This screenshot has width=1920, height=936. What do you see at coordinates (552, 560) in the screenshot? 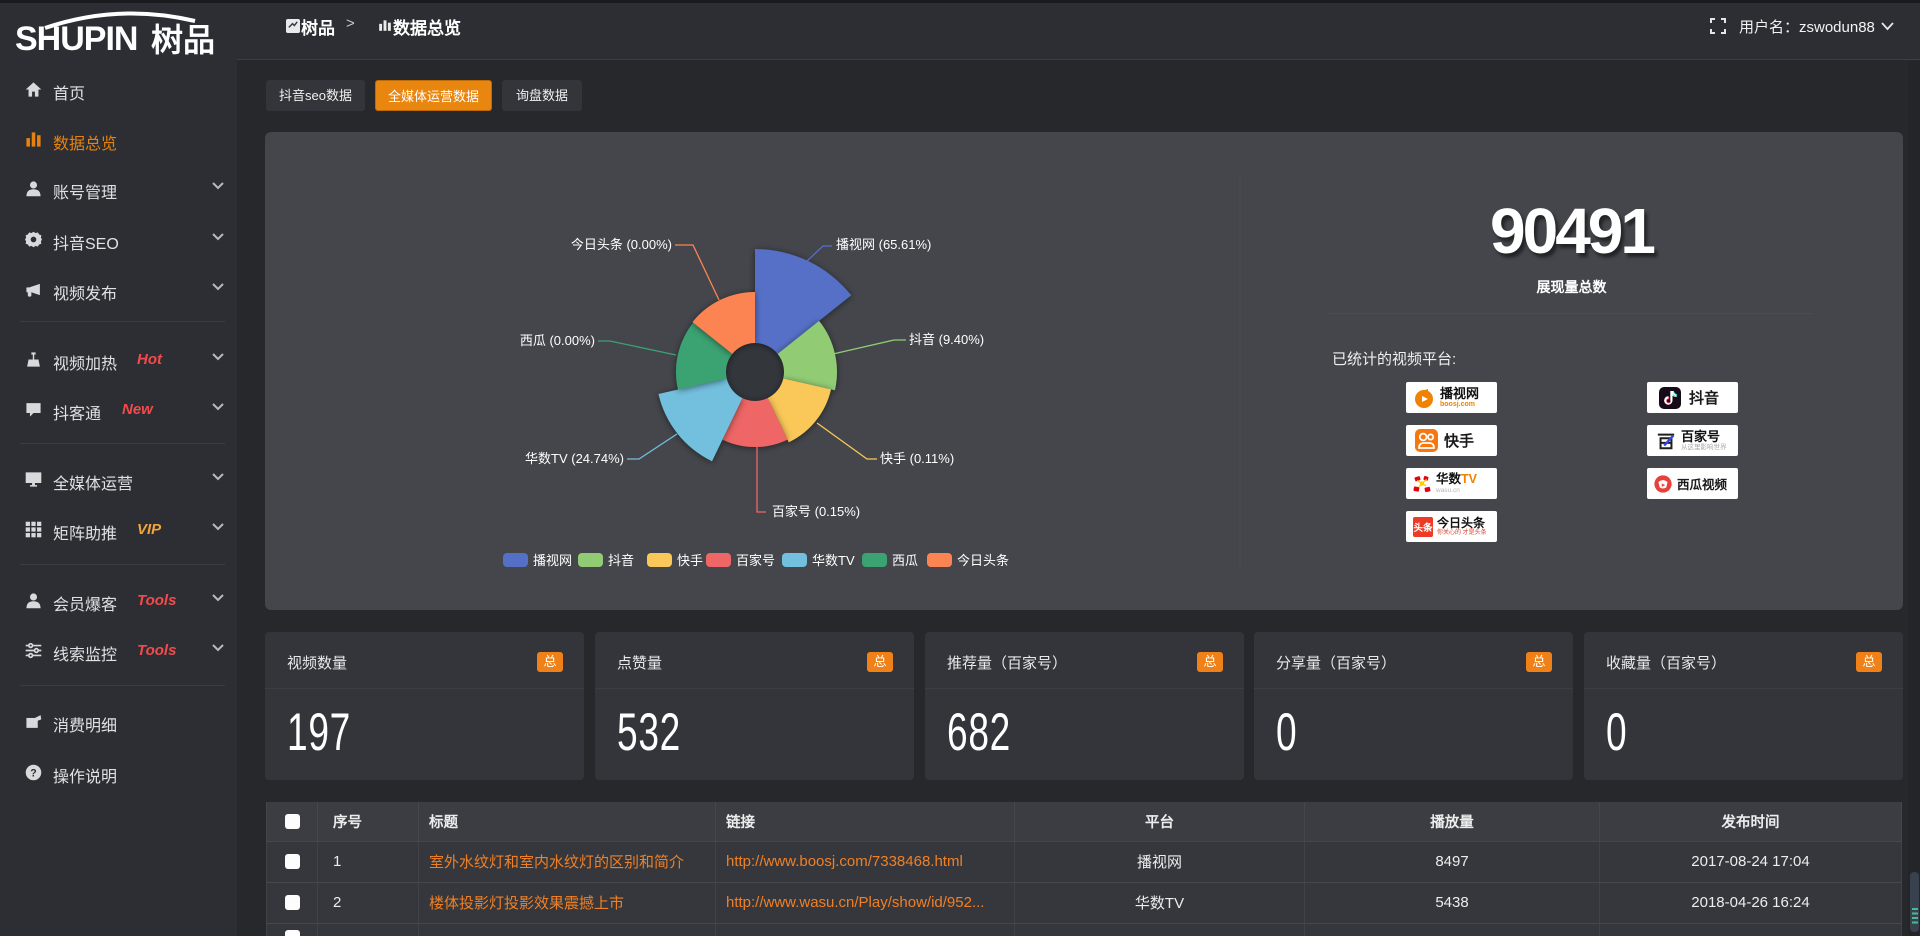
I see `svg-text: 播视网` at bounding box center [552, 560].